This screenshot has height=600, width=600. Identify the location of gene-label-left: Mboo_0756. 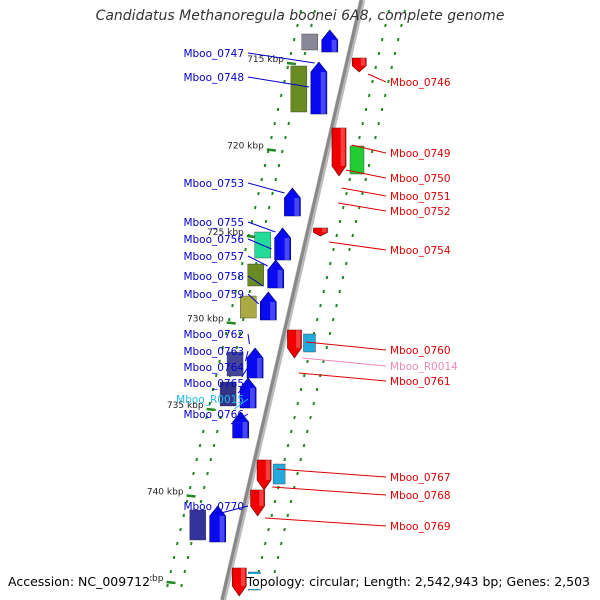
(213, 240).